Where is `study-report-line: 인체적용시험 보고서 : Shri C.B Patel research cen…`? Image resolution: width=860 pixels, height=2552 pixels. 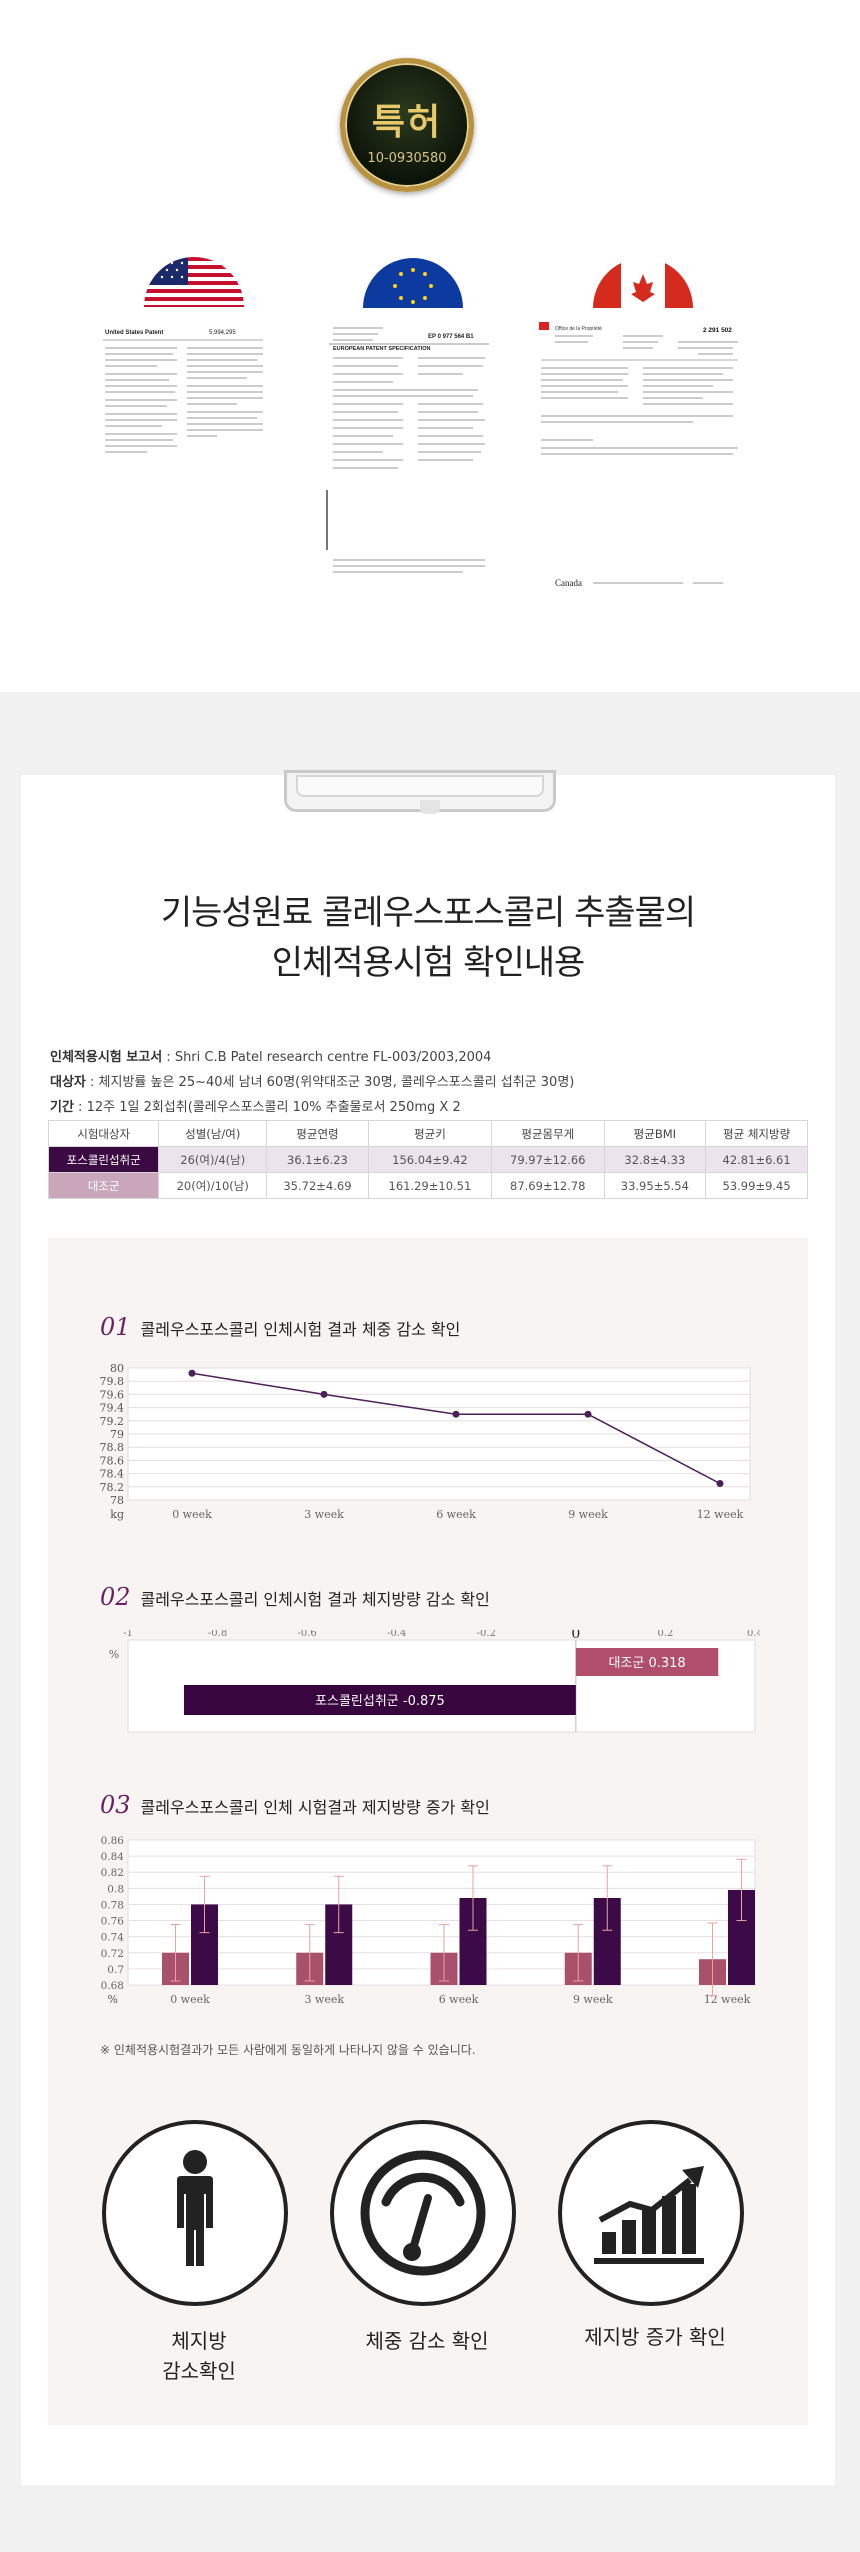 study-report-line: 인체적용시험 보고서 : Shri C.B Patel research cen… is located at coordinates (270, 1055).